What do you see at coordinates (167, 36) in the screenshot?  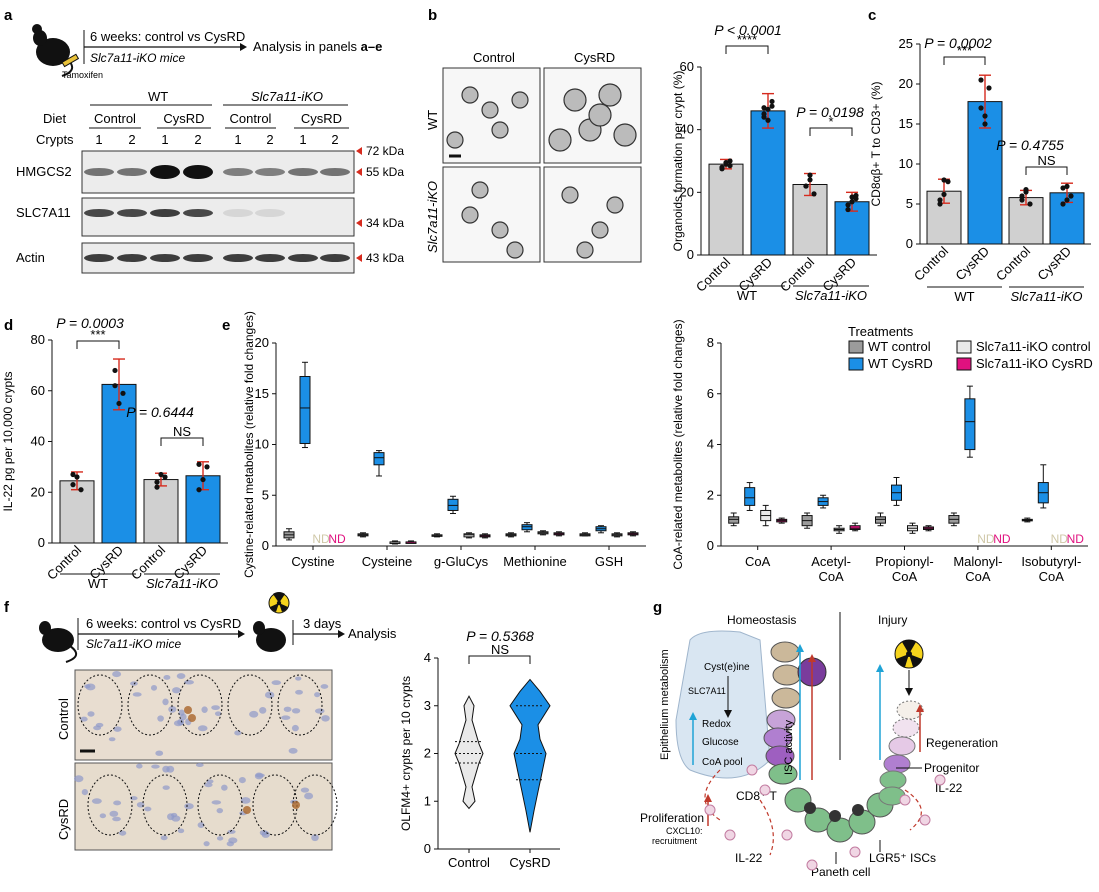 I see `timeline-text: 6 weeks: control vs CysRD` at bounding box center [167, 36].